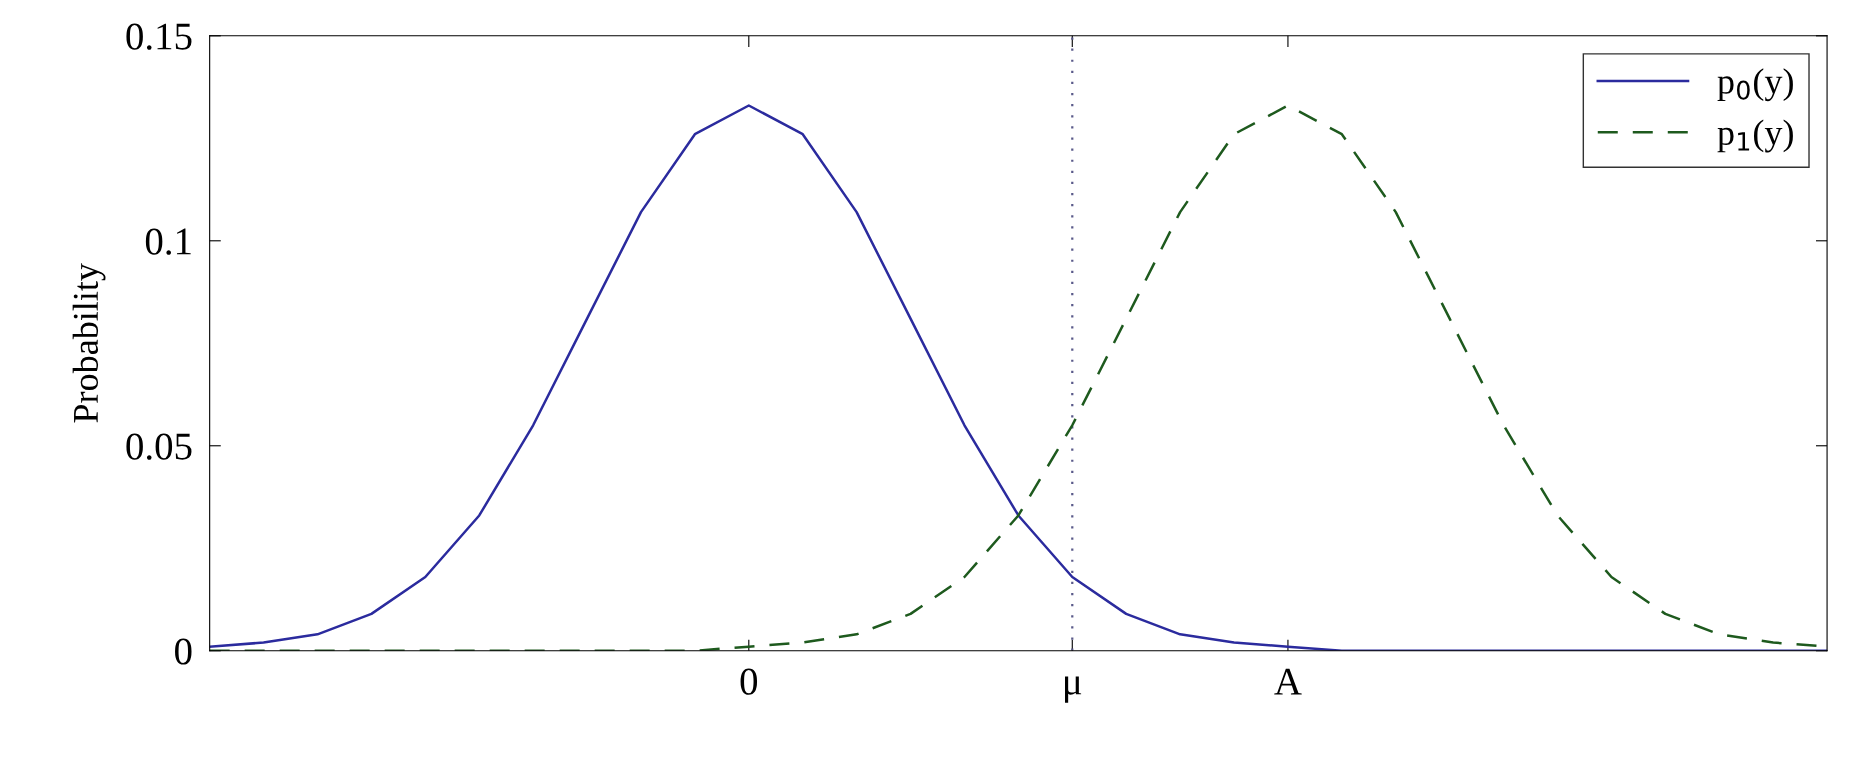 The width and height of the screenshot is (1872, 762). I want to click on legend-label: p$_{0}$(y), so click(1755, 85).